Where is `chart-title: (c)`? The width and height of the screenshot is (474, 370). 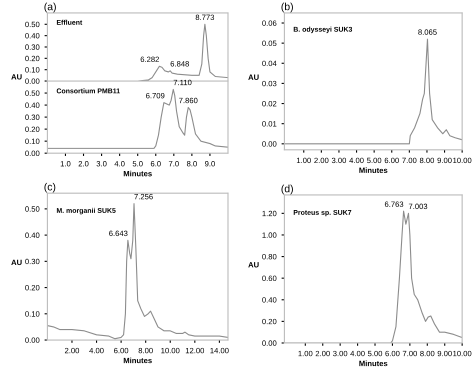 chart-title: (c) is located at coordinates (50, 187).